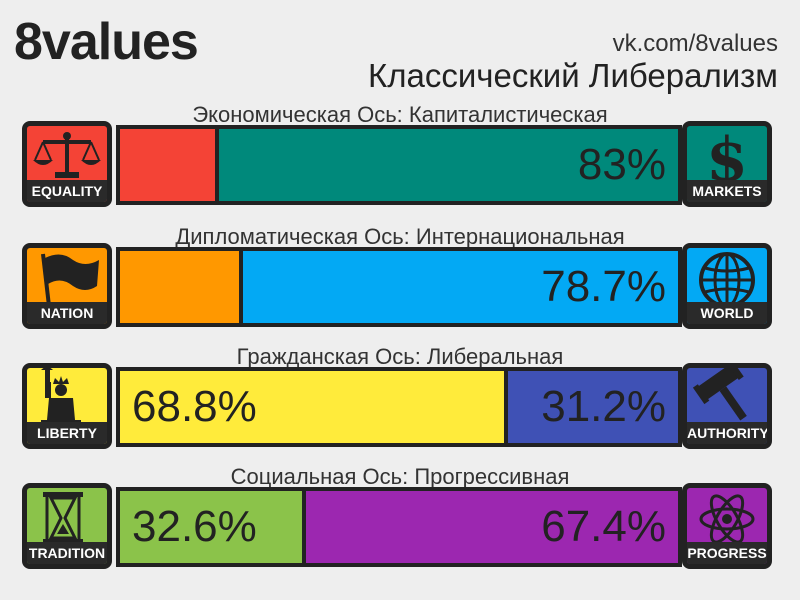 Image resolution: width=800 pixels, height=600 pixels. What do you see at coordinates (67, 313) in the screenshot?
I see `left-label-nation: NATION` at bounding box center [67, 313].